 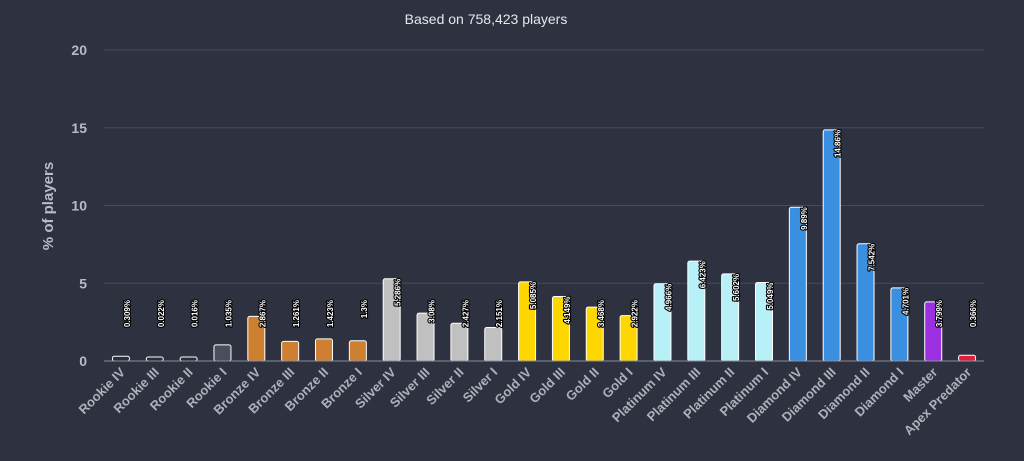 What do you see at coordinates (228, 313) in the screenshot?
I see `data-label: 1.035%` at bounding box center [228, 313].